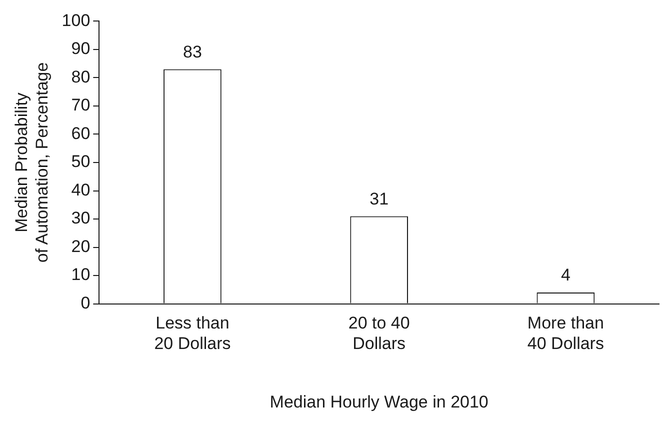 The image size is (671, 425). What do you see at coordinates (379, 402) in the screenshot?
I see `x-axis-title: Median Hourly Wage in 2010` at bounding box center [379, 402].